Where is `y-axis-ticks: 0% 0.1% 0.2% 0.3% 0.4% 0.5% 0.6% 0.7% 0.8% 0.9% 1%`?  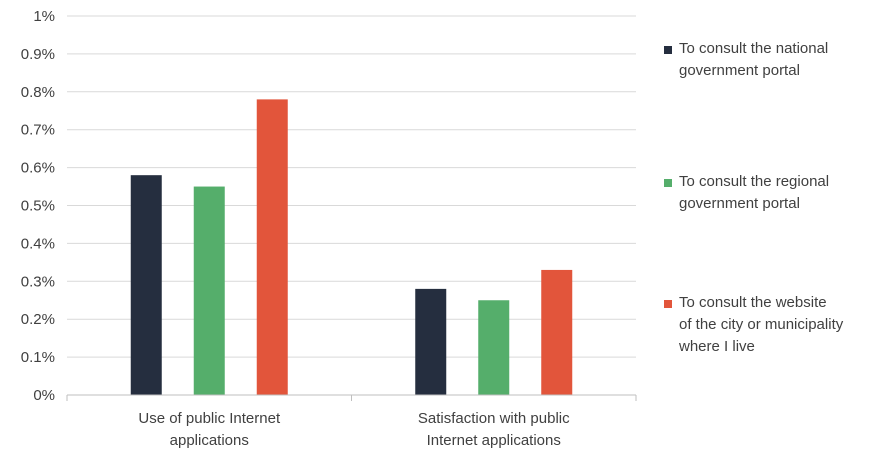 y-axis-ticks: 0% 0.1% 0.2% 0.3% 0.4% 0.5% 0.6% 0.7% 0.8% 0.9% 1% is located at coordinates (38, 206).